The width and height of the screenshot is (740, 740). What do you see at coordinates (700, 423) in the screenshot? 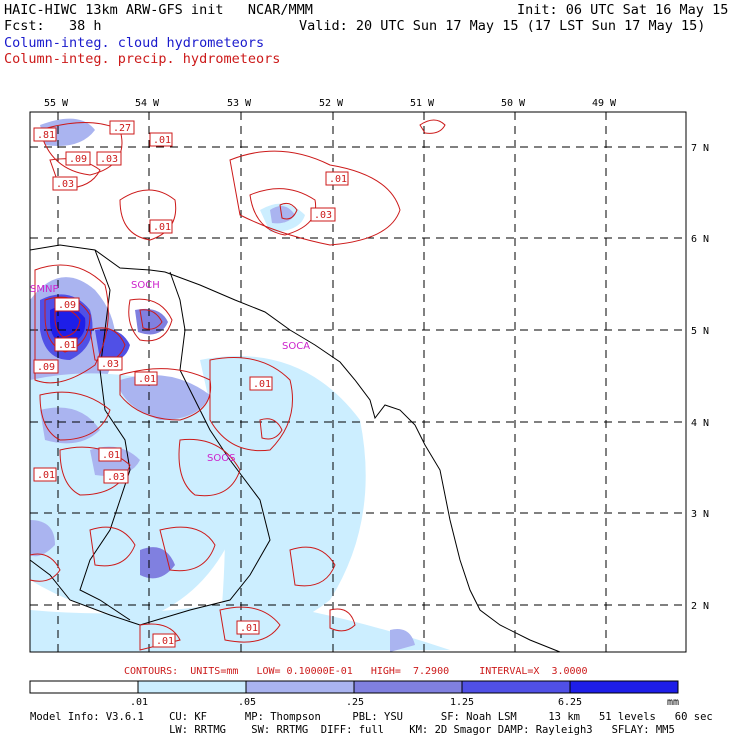
I see `svg-text: 4 N` at bounding box center [700, 423].